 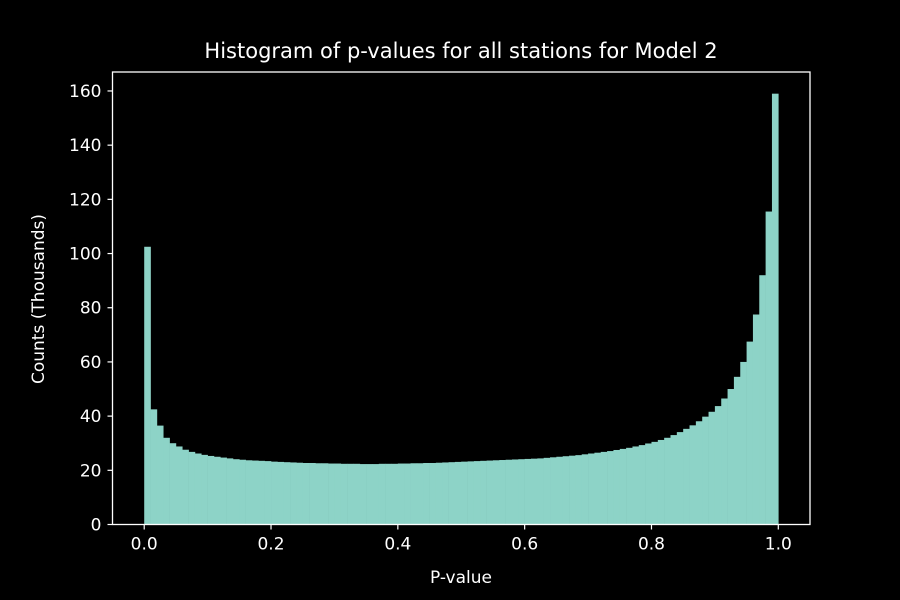 What do you see at coordinates (461, 578) in the screenshot?
I see `x-axis-label: P-value` at bounding box center [461, 578].